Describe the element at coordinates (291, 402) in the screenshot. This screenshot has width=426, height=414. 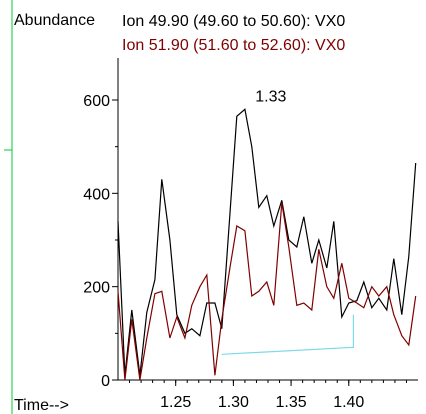
I see `x-tick-label: 1.35` at that location.